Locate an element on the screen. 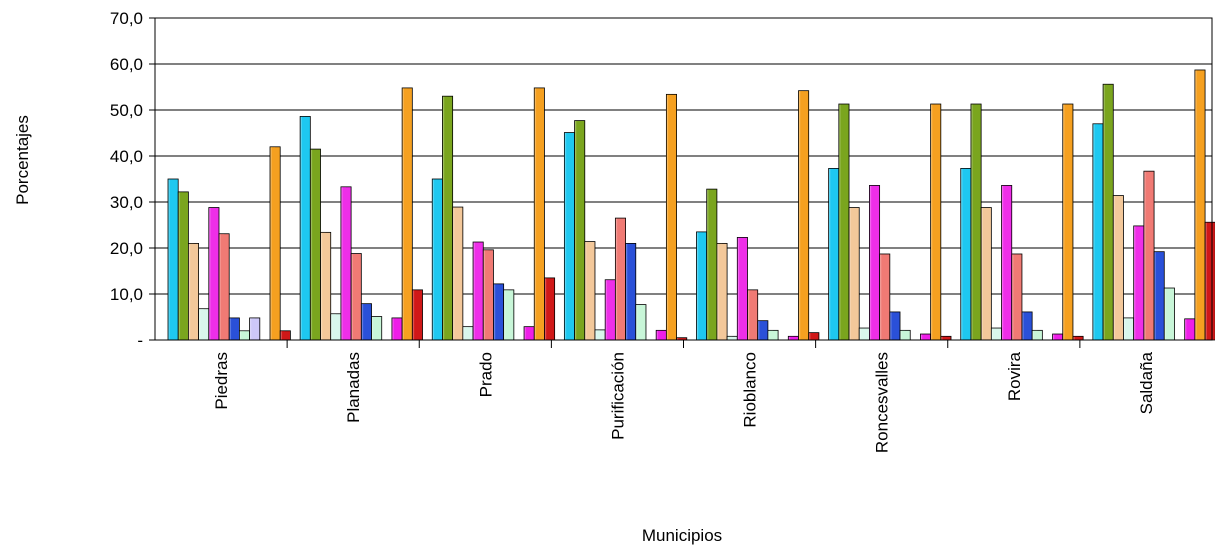 The height and width of the screenshot is (557, 1215). y-tick-label: 10,0 is located at coordinates (126, 294).